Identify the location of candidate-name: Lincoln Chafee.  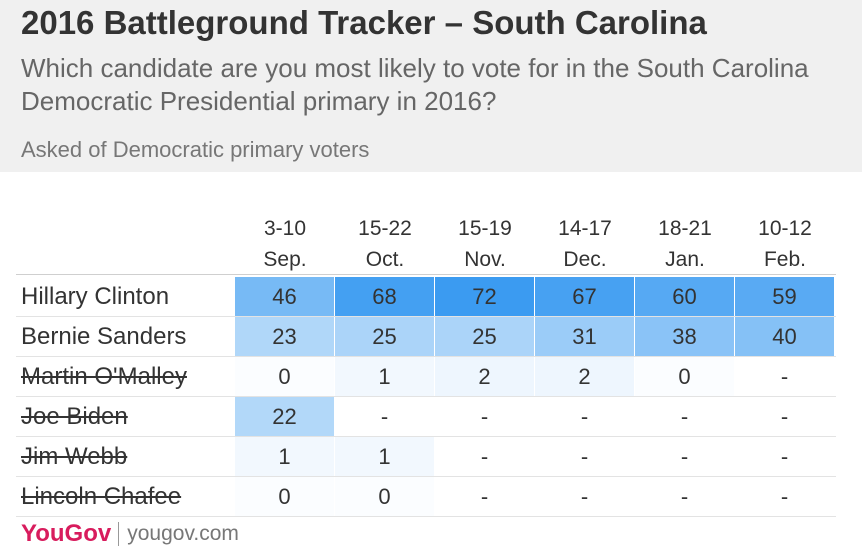
(101, 496).